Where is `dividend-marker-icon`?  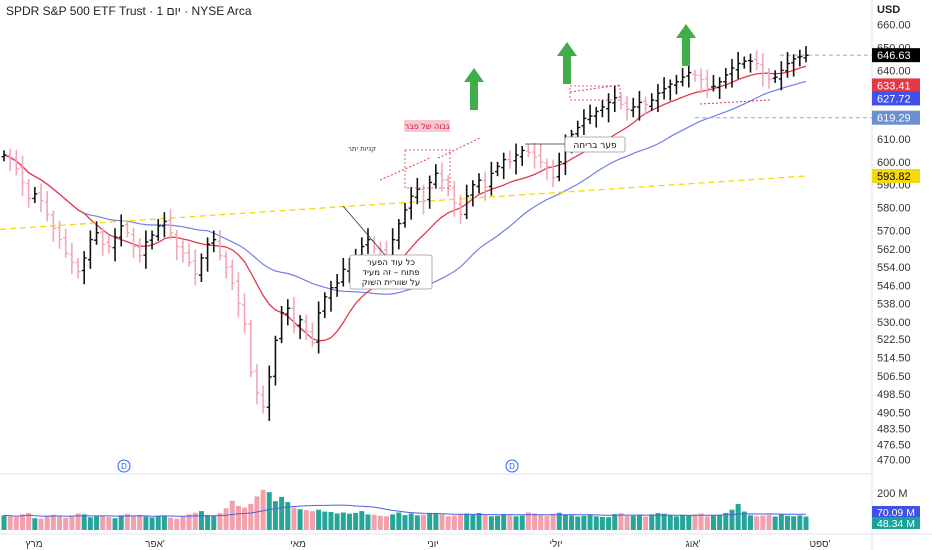 dividend-marker-icon is located at coordinates (124, 466).